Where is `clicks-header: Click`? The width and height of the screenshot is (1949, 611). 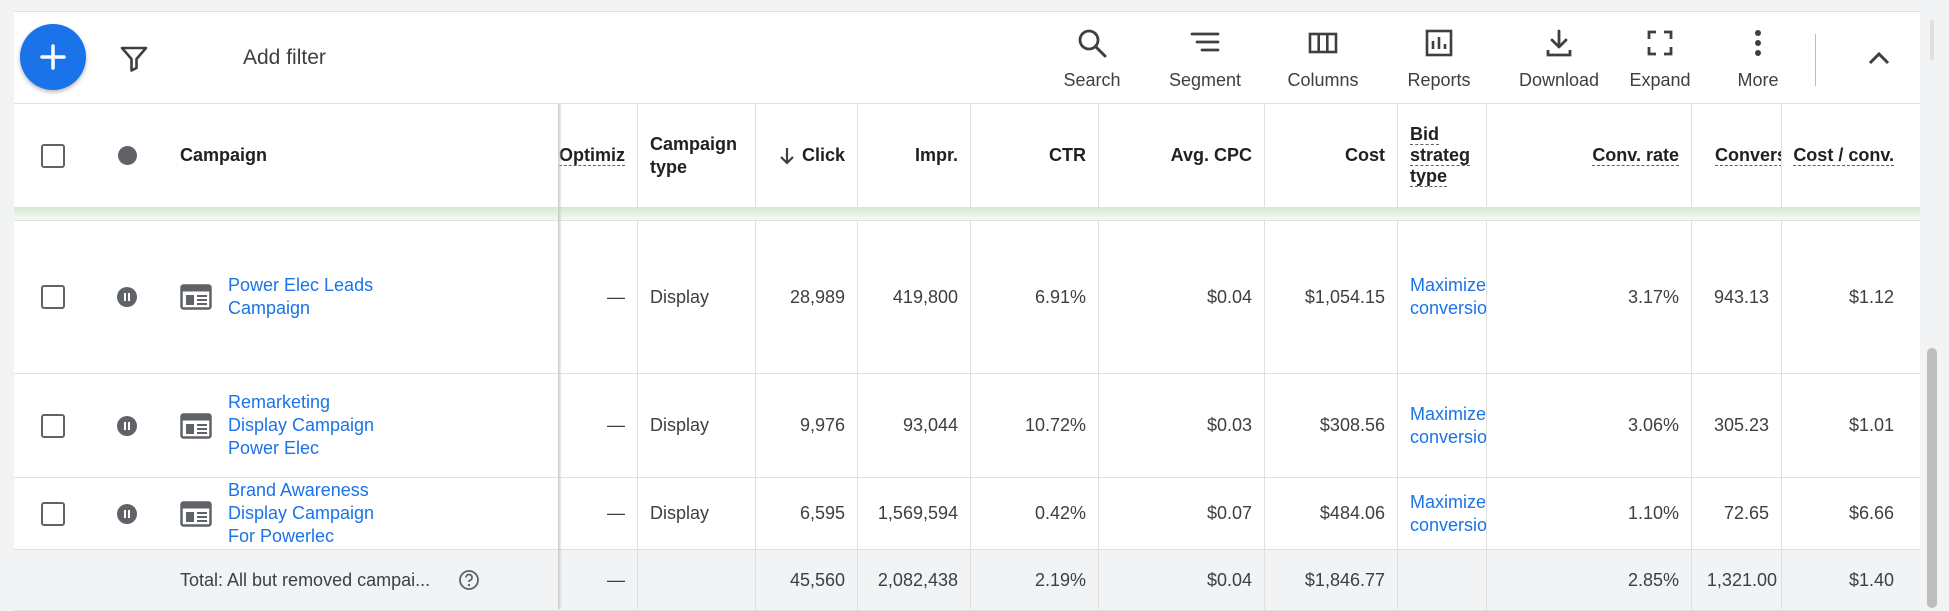
clicks-header: Click is located at coordinates (806, 155).